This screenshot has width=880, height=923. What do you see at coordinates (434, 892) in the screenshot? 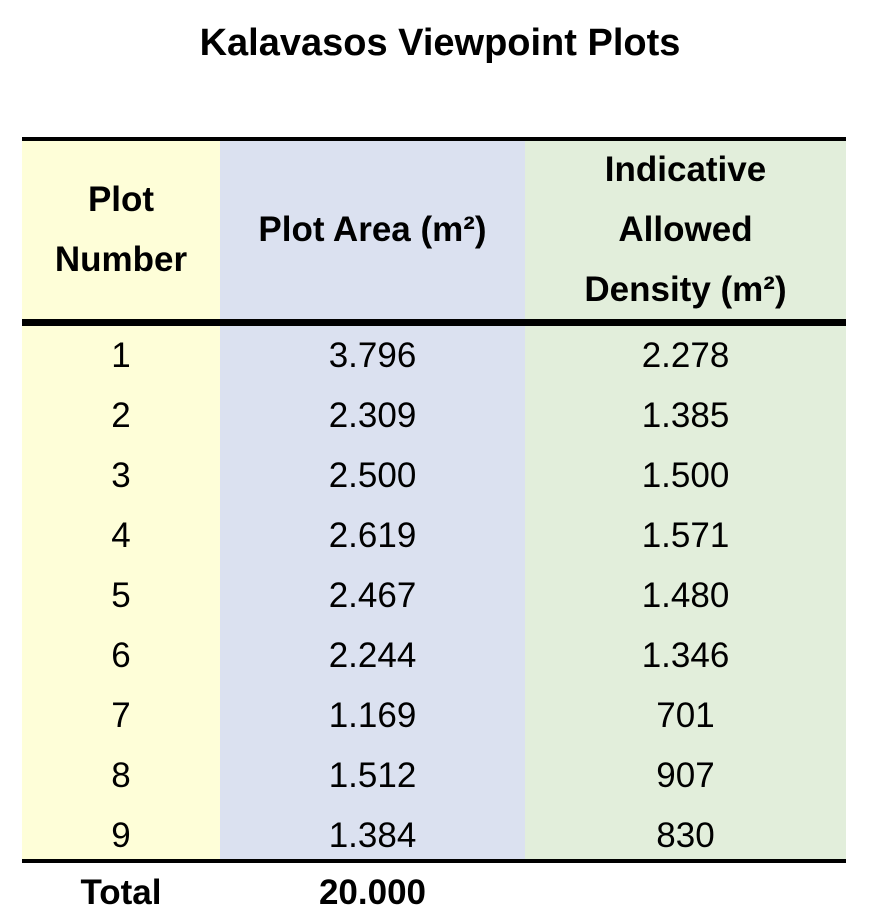
I see `total-row: Total 20.000` at bounding box center [434, 892].